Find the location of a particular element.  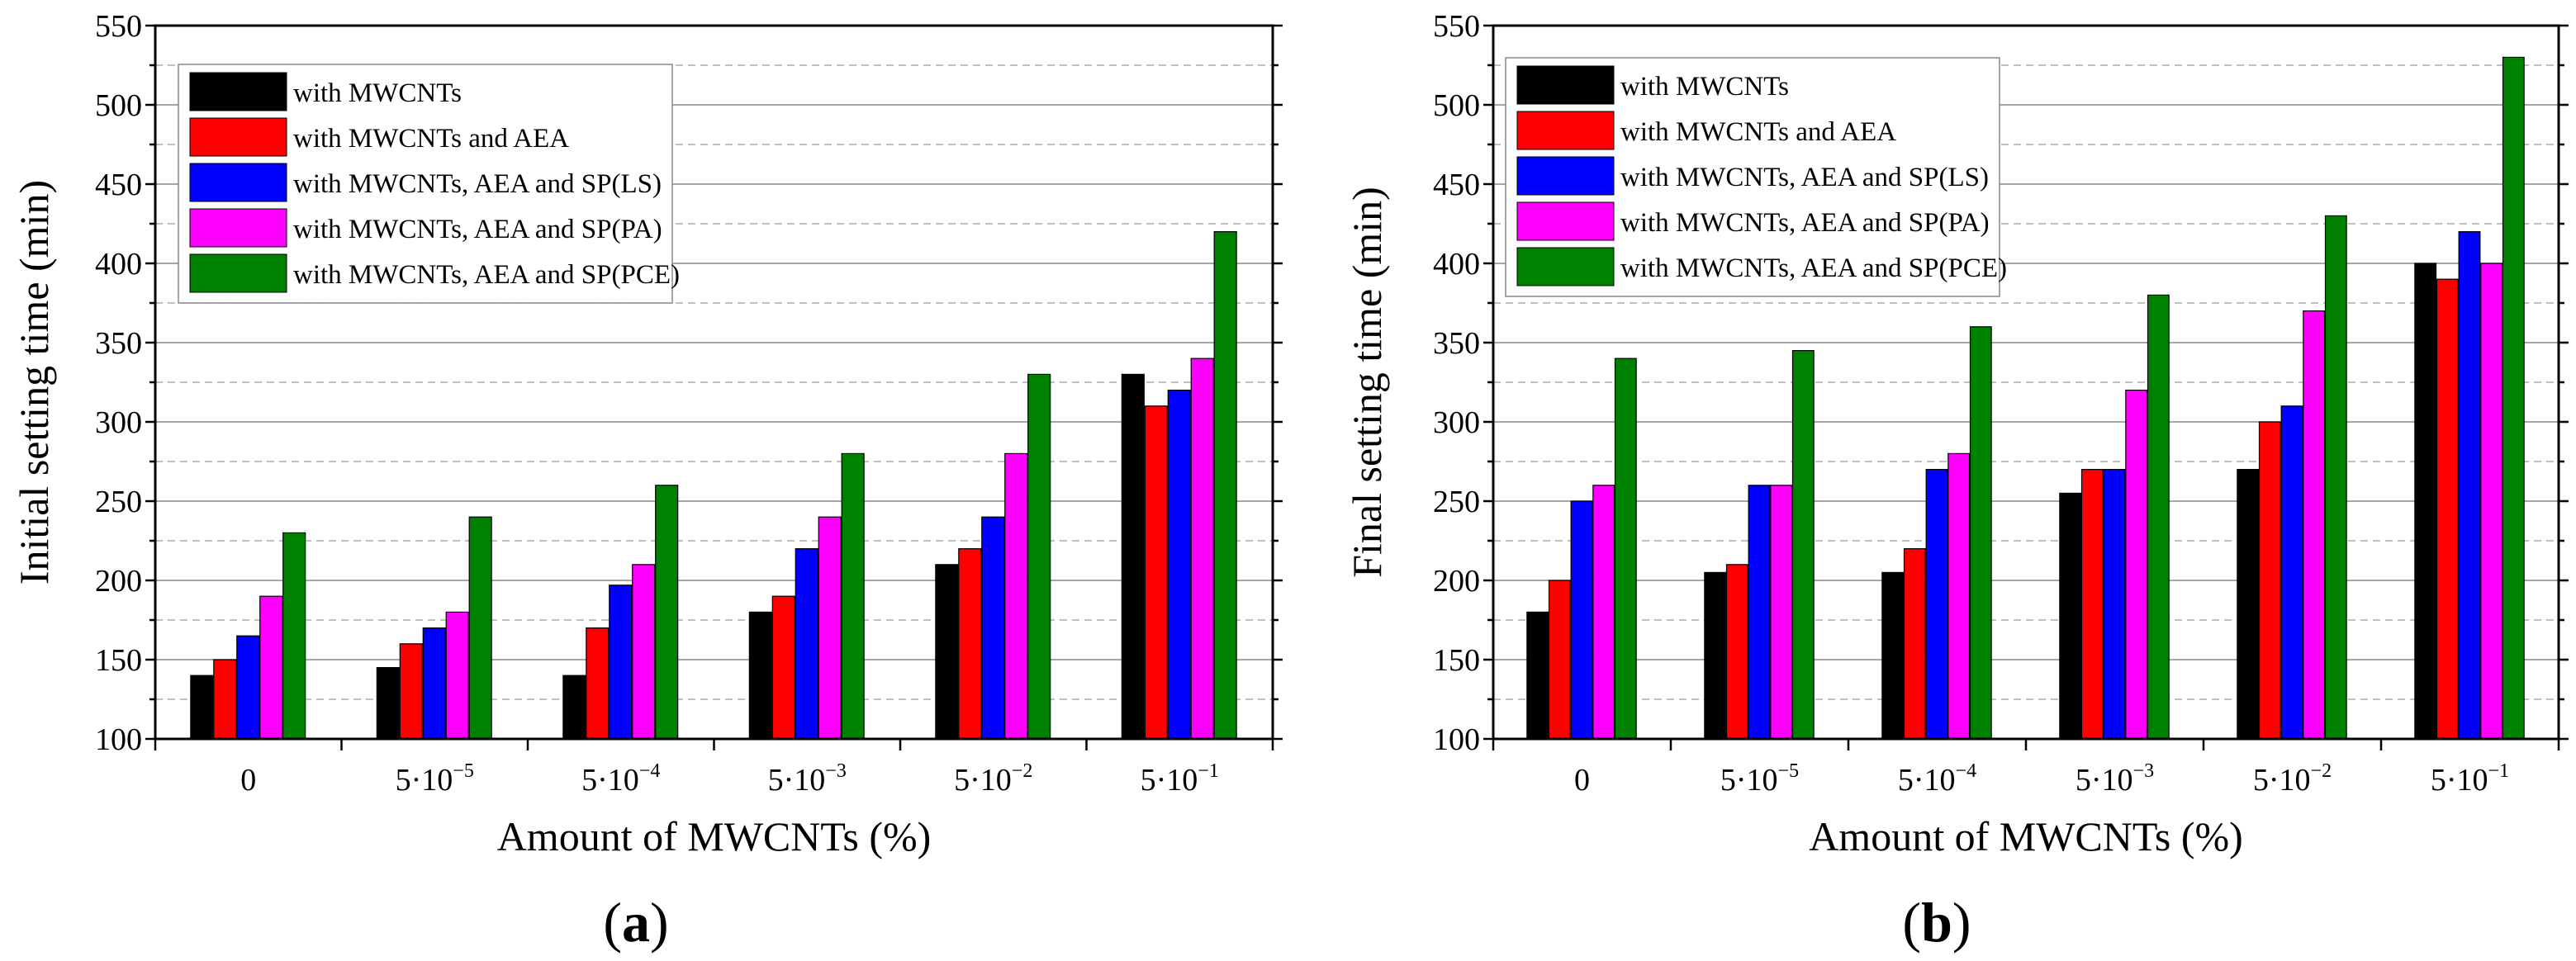

y-axis-label: Initial setting time (min) is located at coordinates (34, 382).